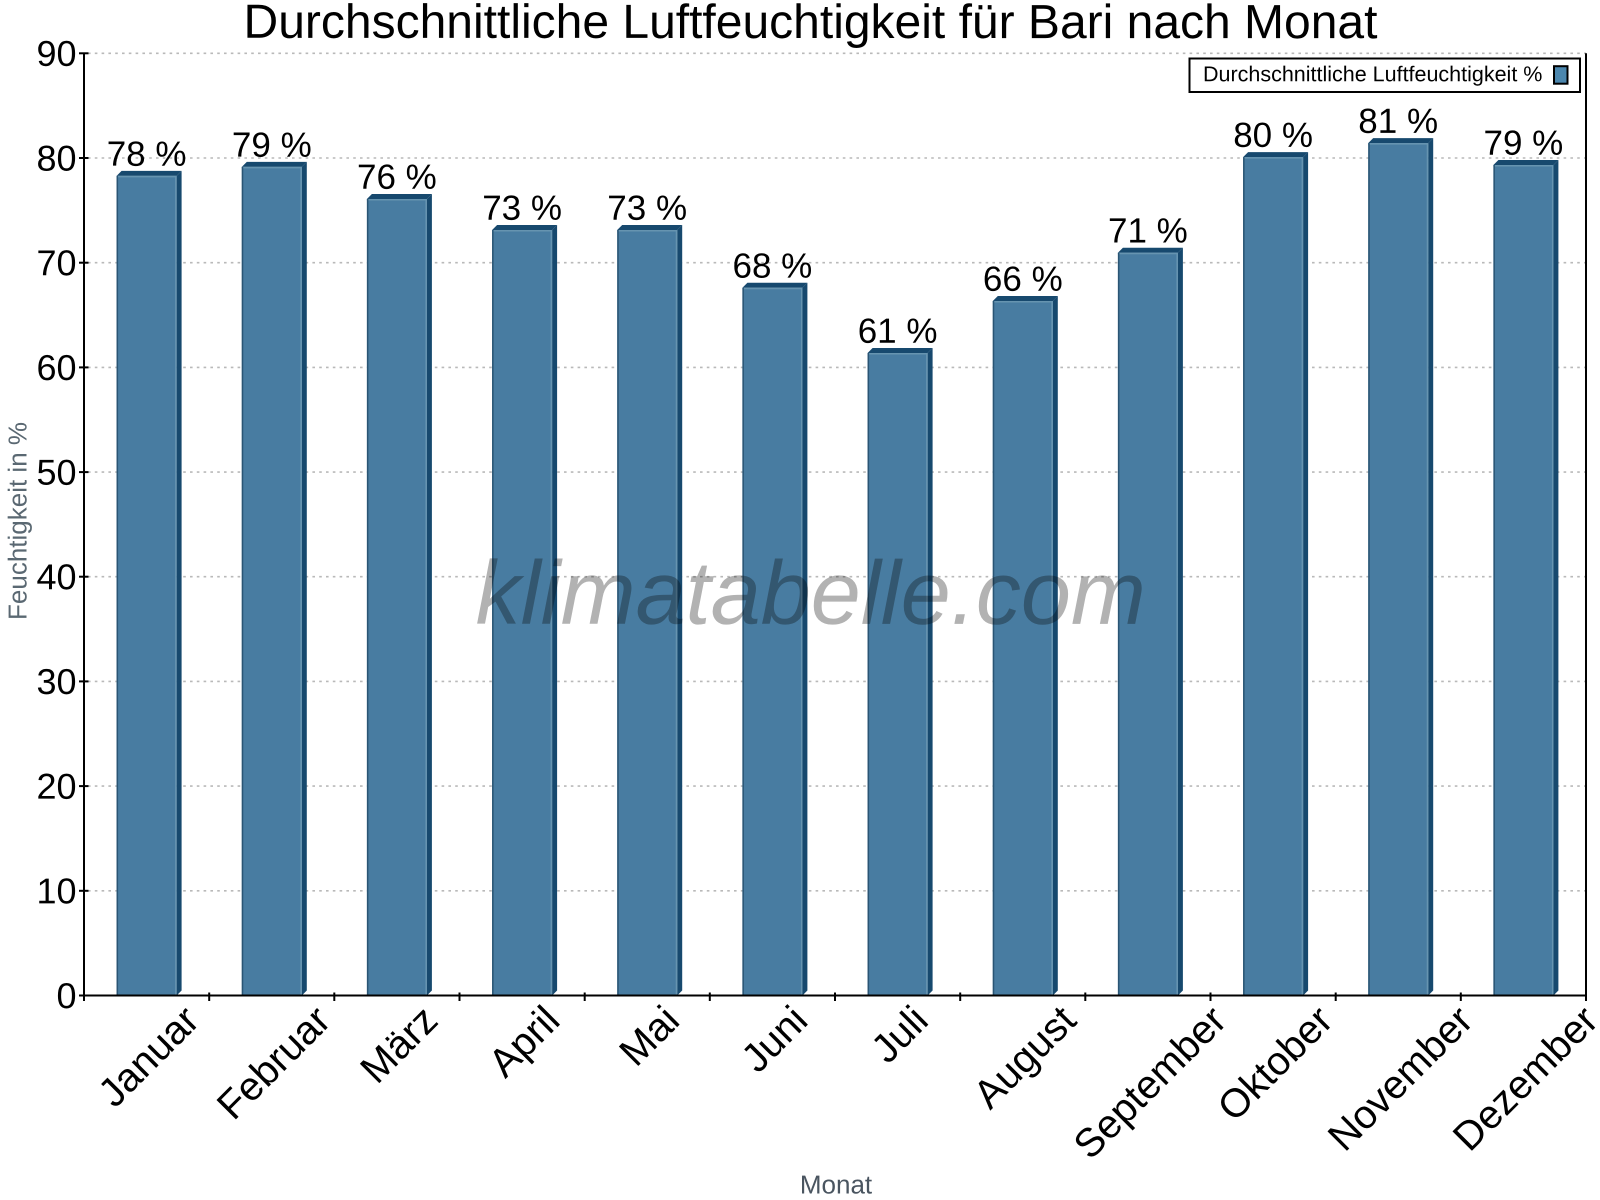  I want to click on svg-text: 0, so click(66, 995).